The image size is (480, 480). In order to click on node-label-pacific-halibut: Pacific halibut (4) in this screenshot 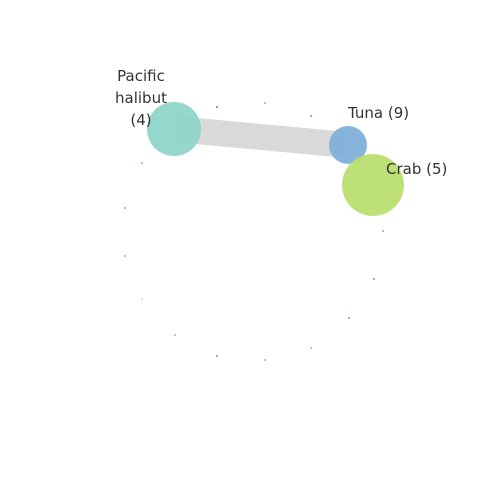, I will do `click(141, 98)`.